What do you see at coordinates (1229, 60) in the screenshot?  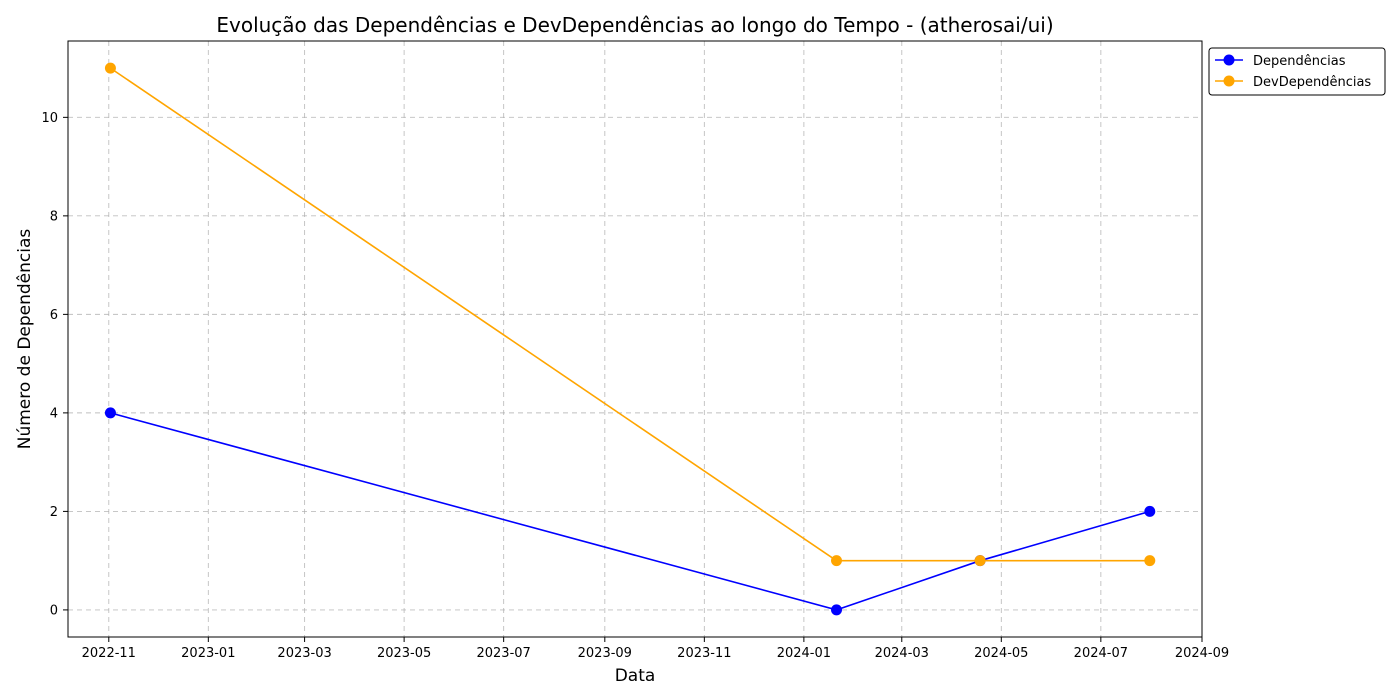 I see `legend-marker-dependencias` at bounding box center [1229, 60].